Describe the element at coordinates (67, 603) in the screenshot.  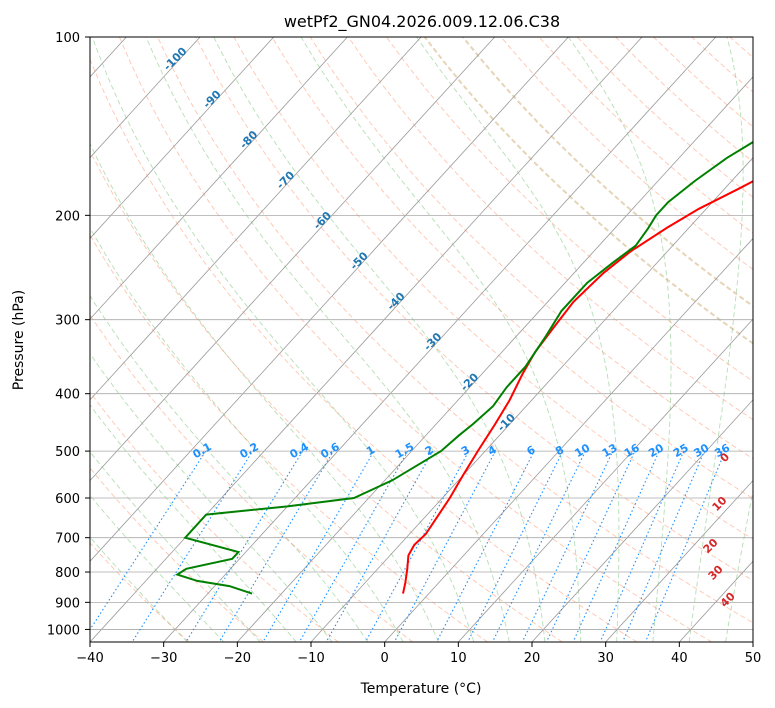
I see `y-tick-label: 900` at that location.